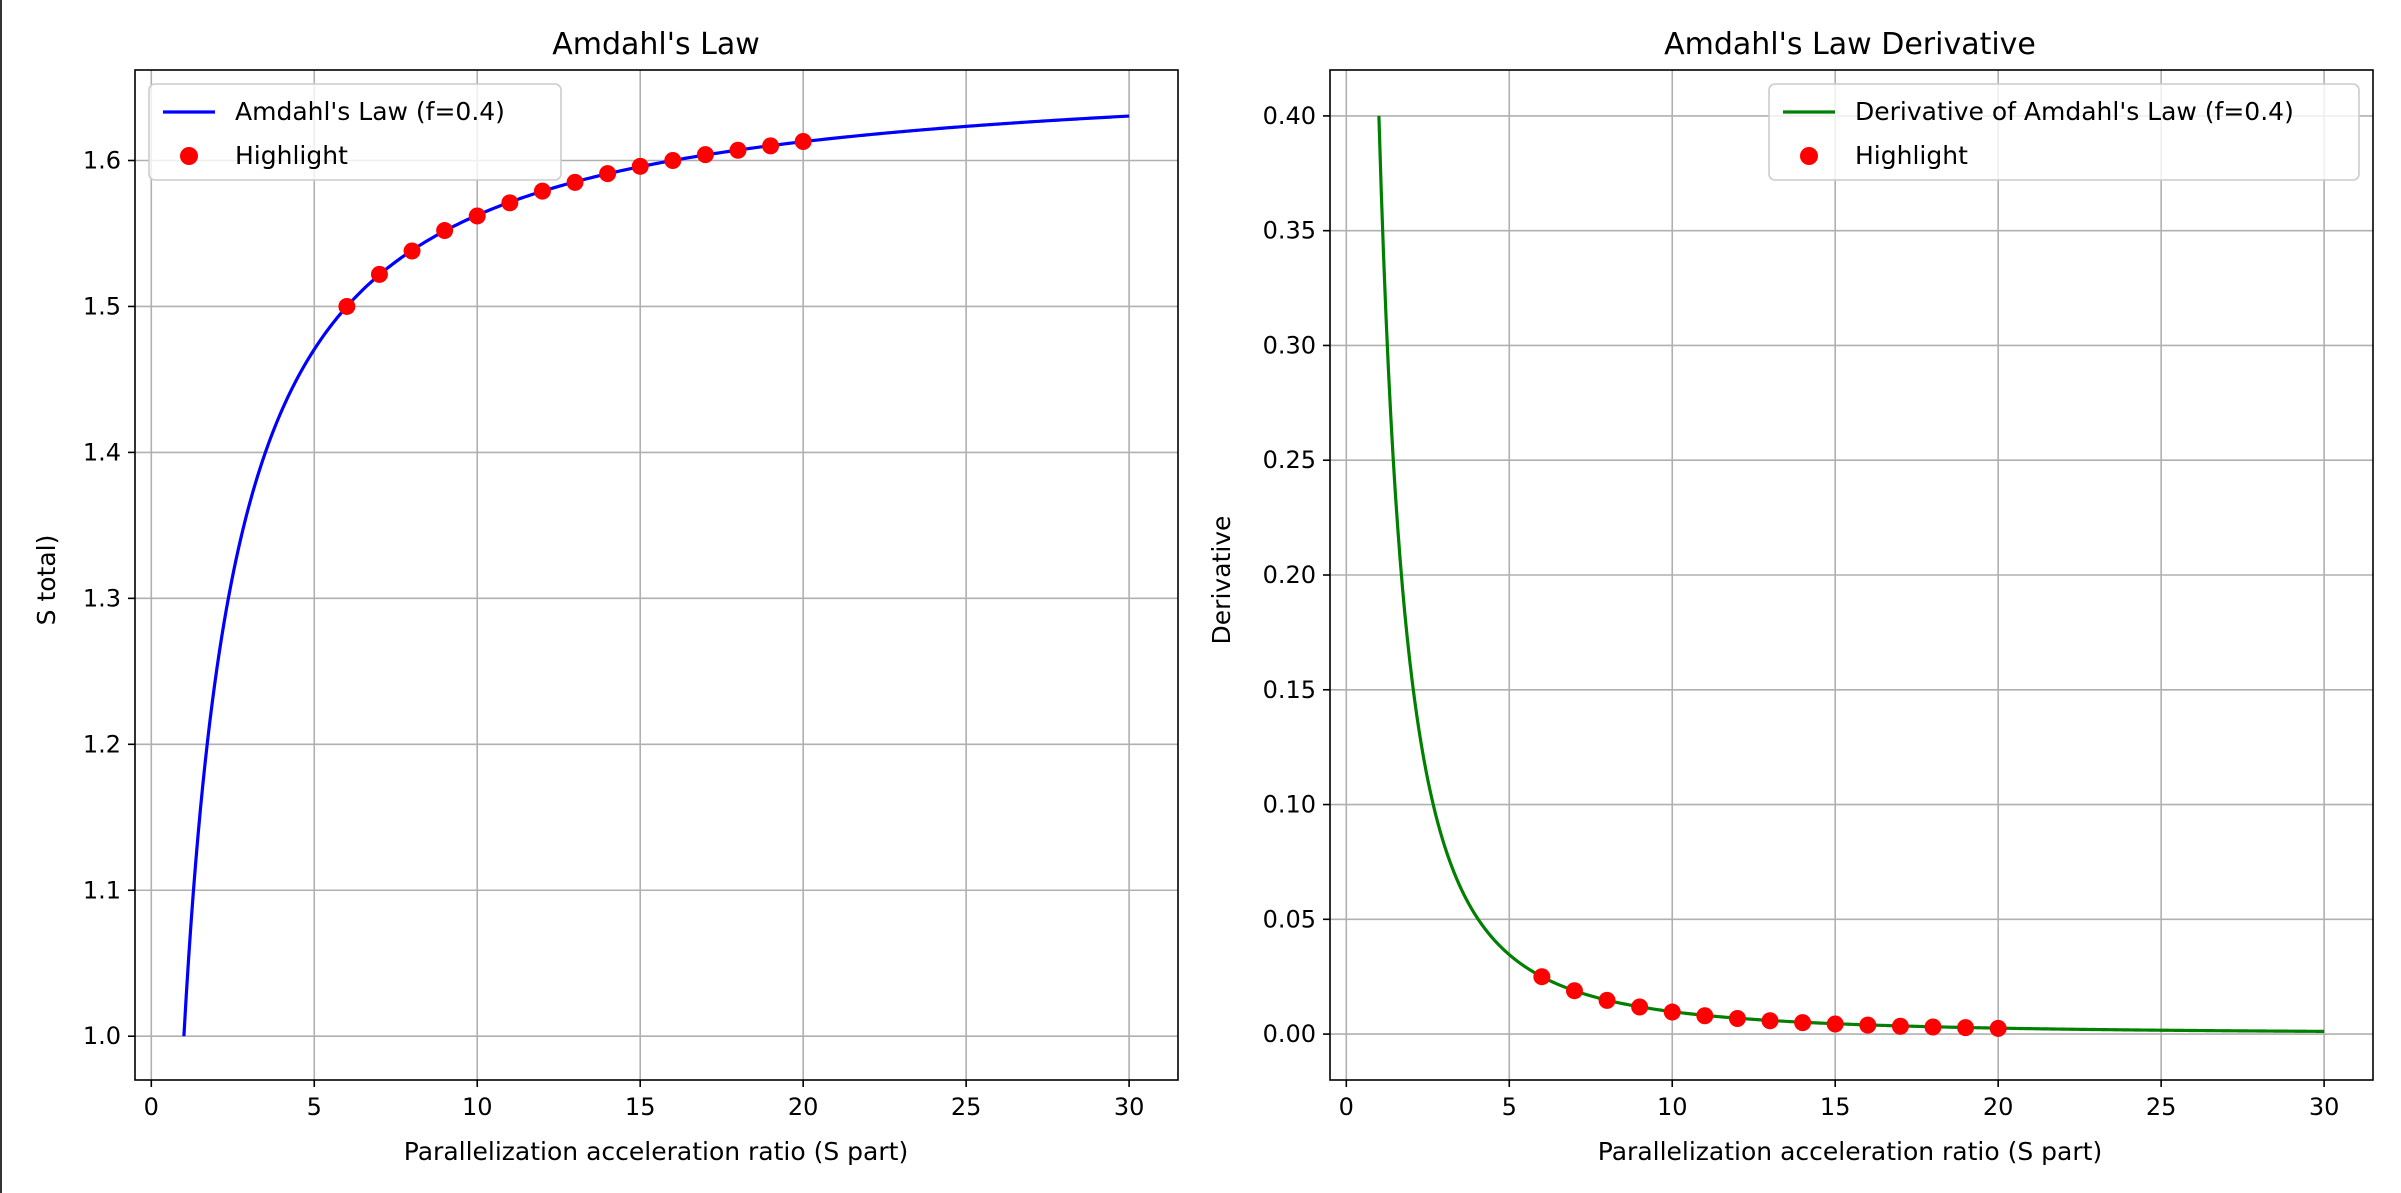 The image size is (2401, 1193). What do you see at coordinates (1221, 580) in the screenshot?
I see `y-axis-label: Derivative` at bounding box center [1221, 580].